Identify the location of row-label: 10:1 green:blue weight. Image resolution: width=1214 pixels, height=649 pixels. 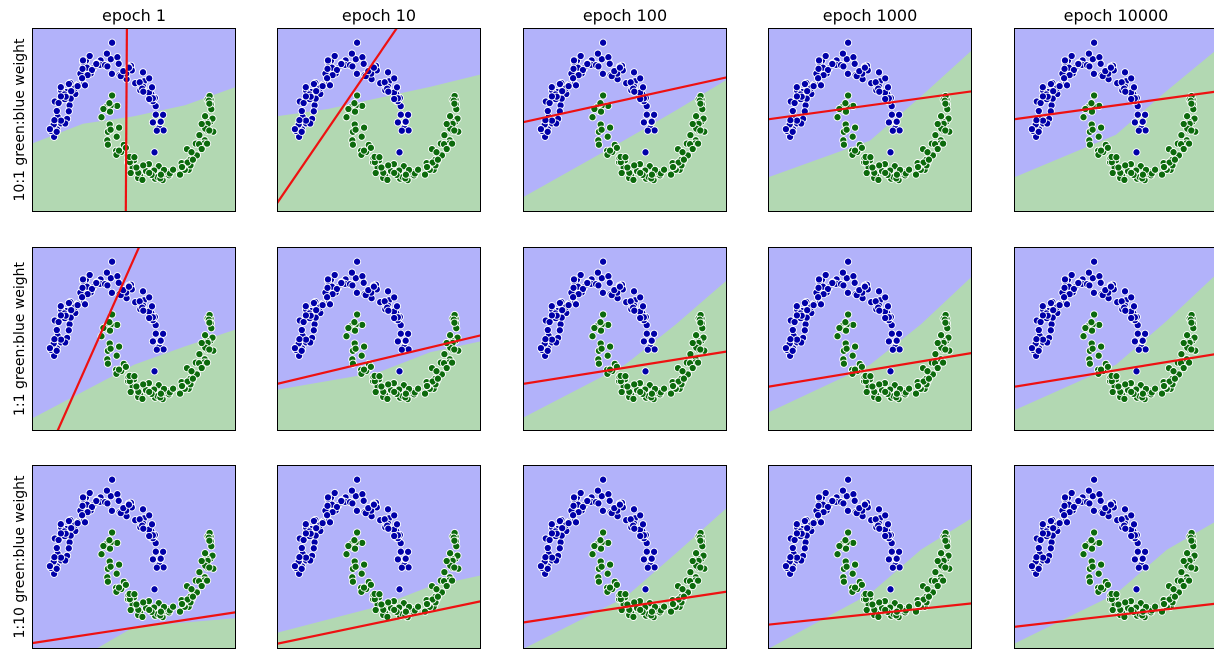
(20, 119).